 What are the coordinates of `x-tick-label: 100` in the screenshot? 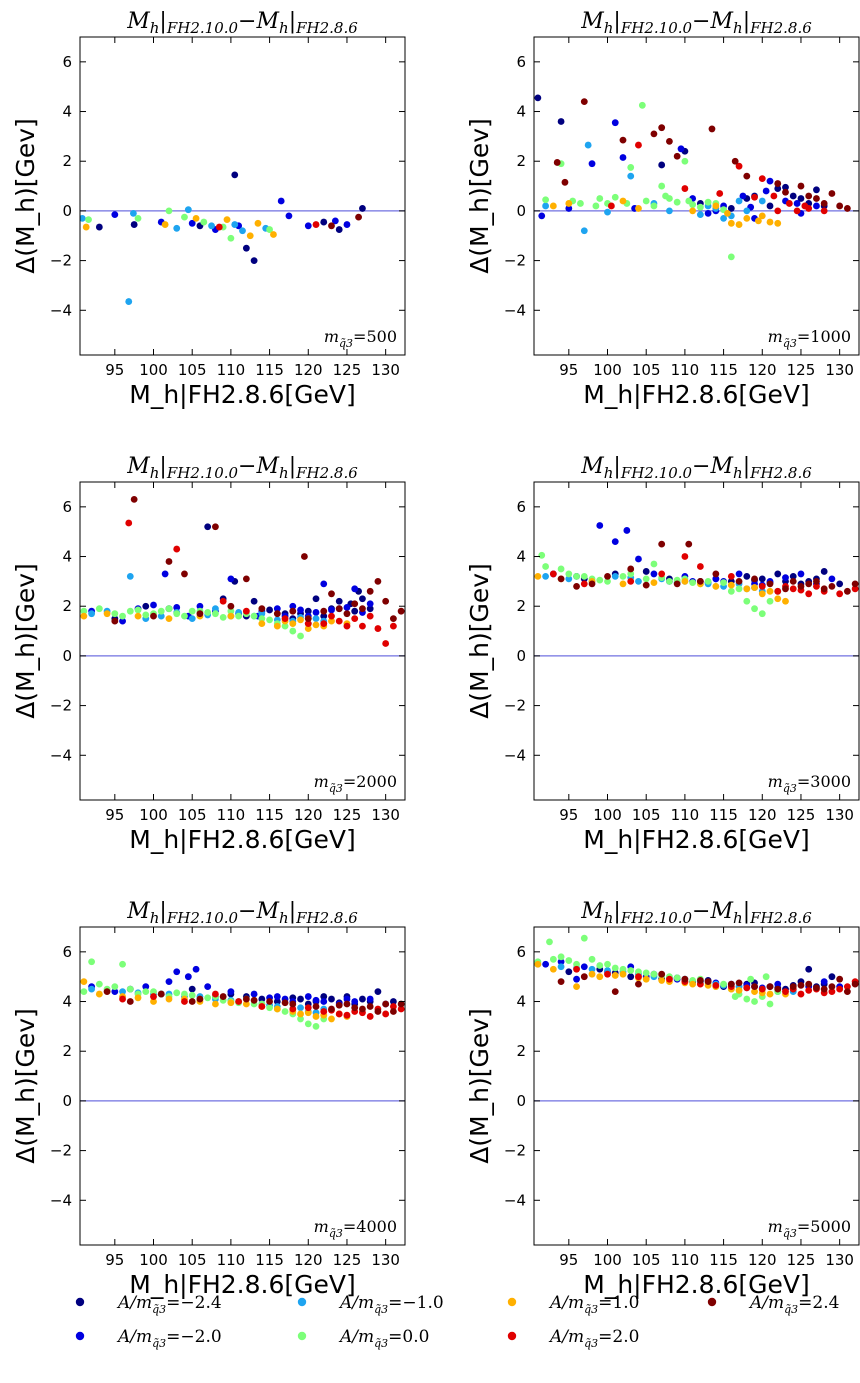 It's located at (153, 1260).